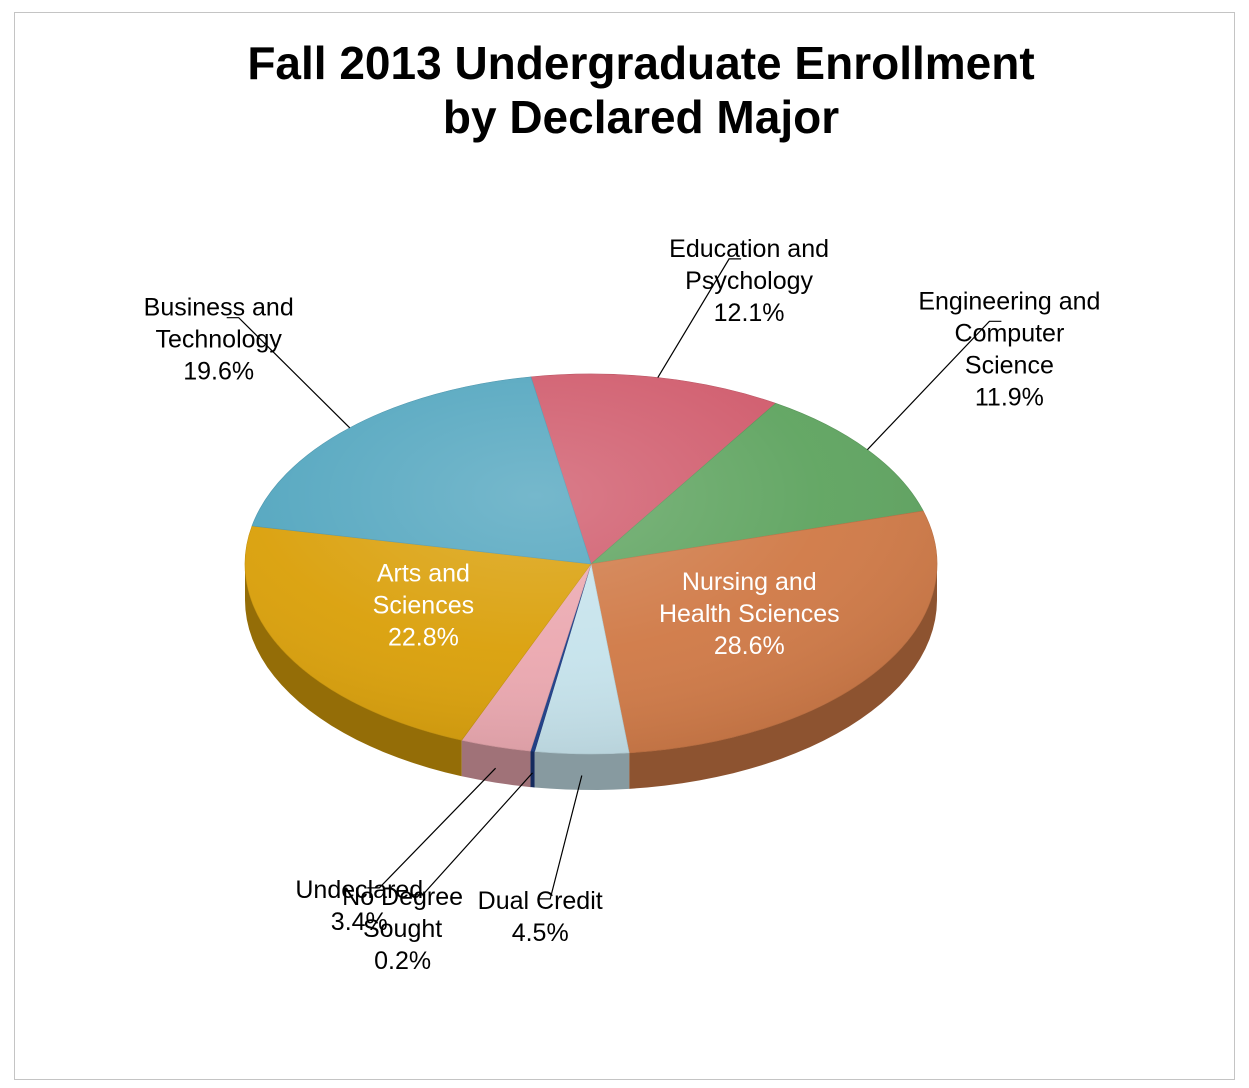 This screenshot has height=1088, width=1249. I want to click on data-label-percent: 4.5%, so click(540, 933).